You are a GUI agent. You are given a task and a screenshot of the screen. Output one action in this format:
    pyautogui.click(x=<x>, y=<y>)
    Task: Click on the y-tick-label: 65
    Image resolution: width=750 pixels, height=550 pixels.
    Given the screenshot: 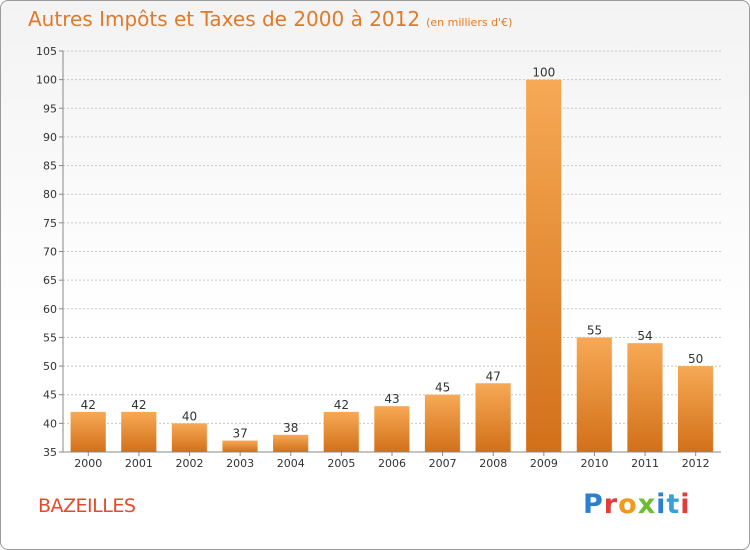 What is the action you would take?
    pyautogui.click(x=50, y=280)
    